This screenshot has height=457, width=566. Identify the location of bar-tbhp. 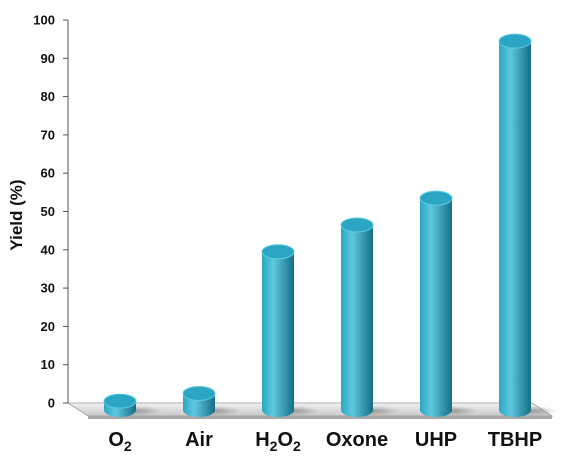
(527, 225).